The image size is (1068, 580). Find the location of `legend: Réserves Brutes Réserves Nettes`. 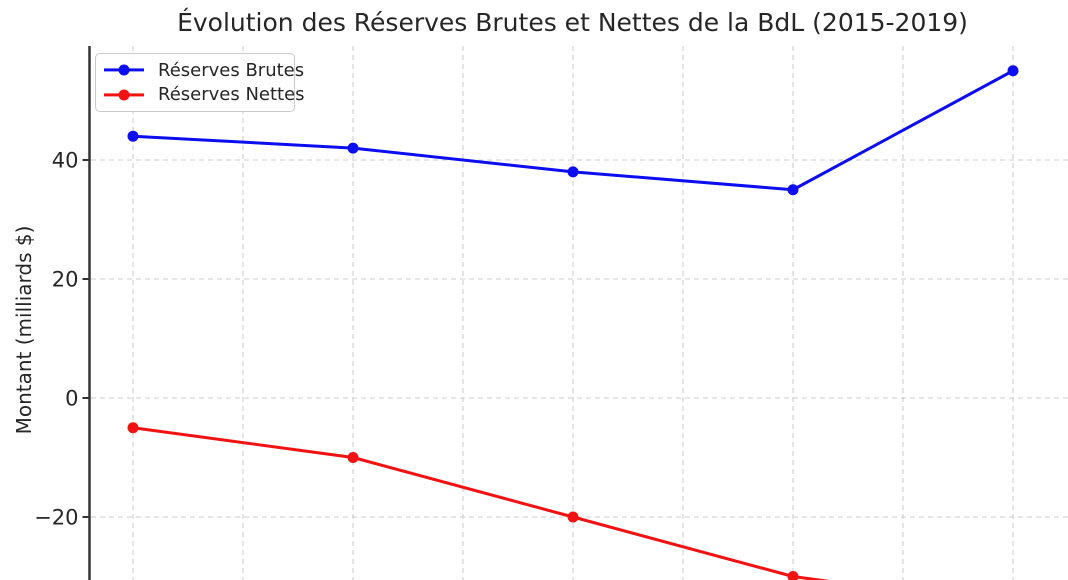

legend: Réserves Brutes Réserves Nettes is located at coordinates (200, 82).